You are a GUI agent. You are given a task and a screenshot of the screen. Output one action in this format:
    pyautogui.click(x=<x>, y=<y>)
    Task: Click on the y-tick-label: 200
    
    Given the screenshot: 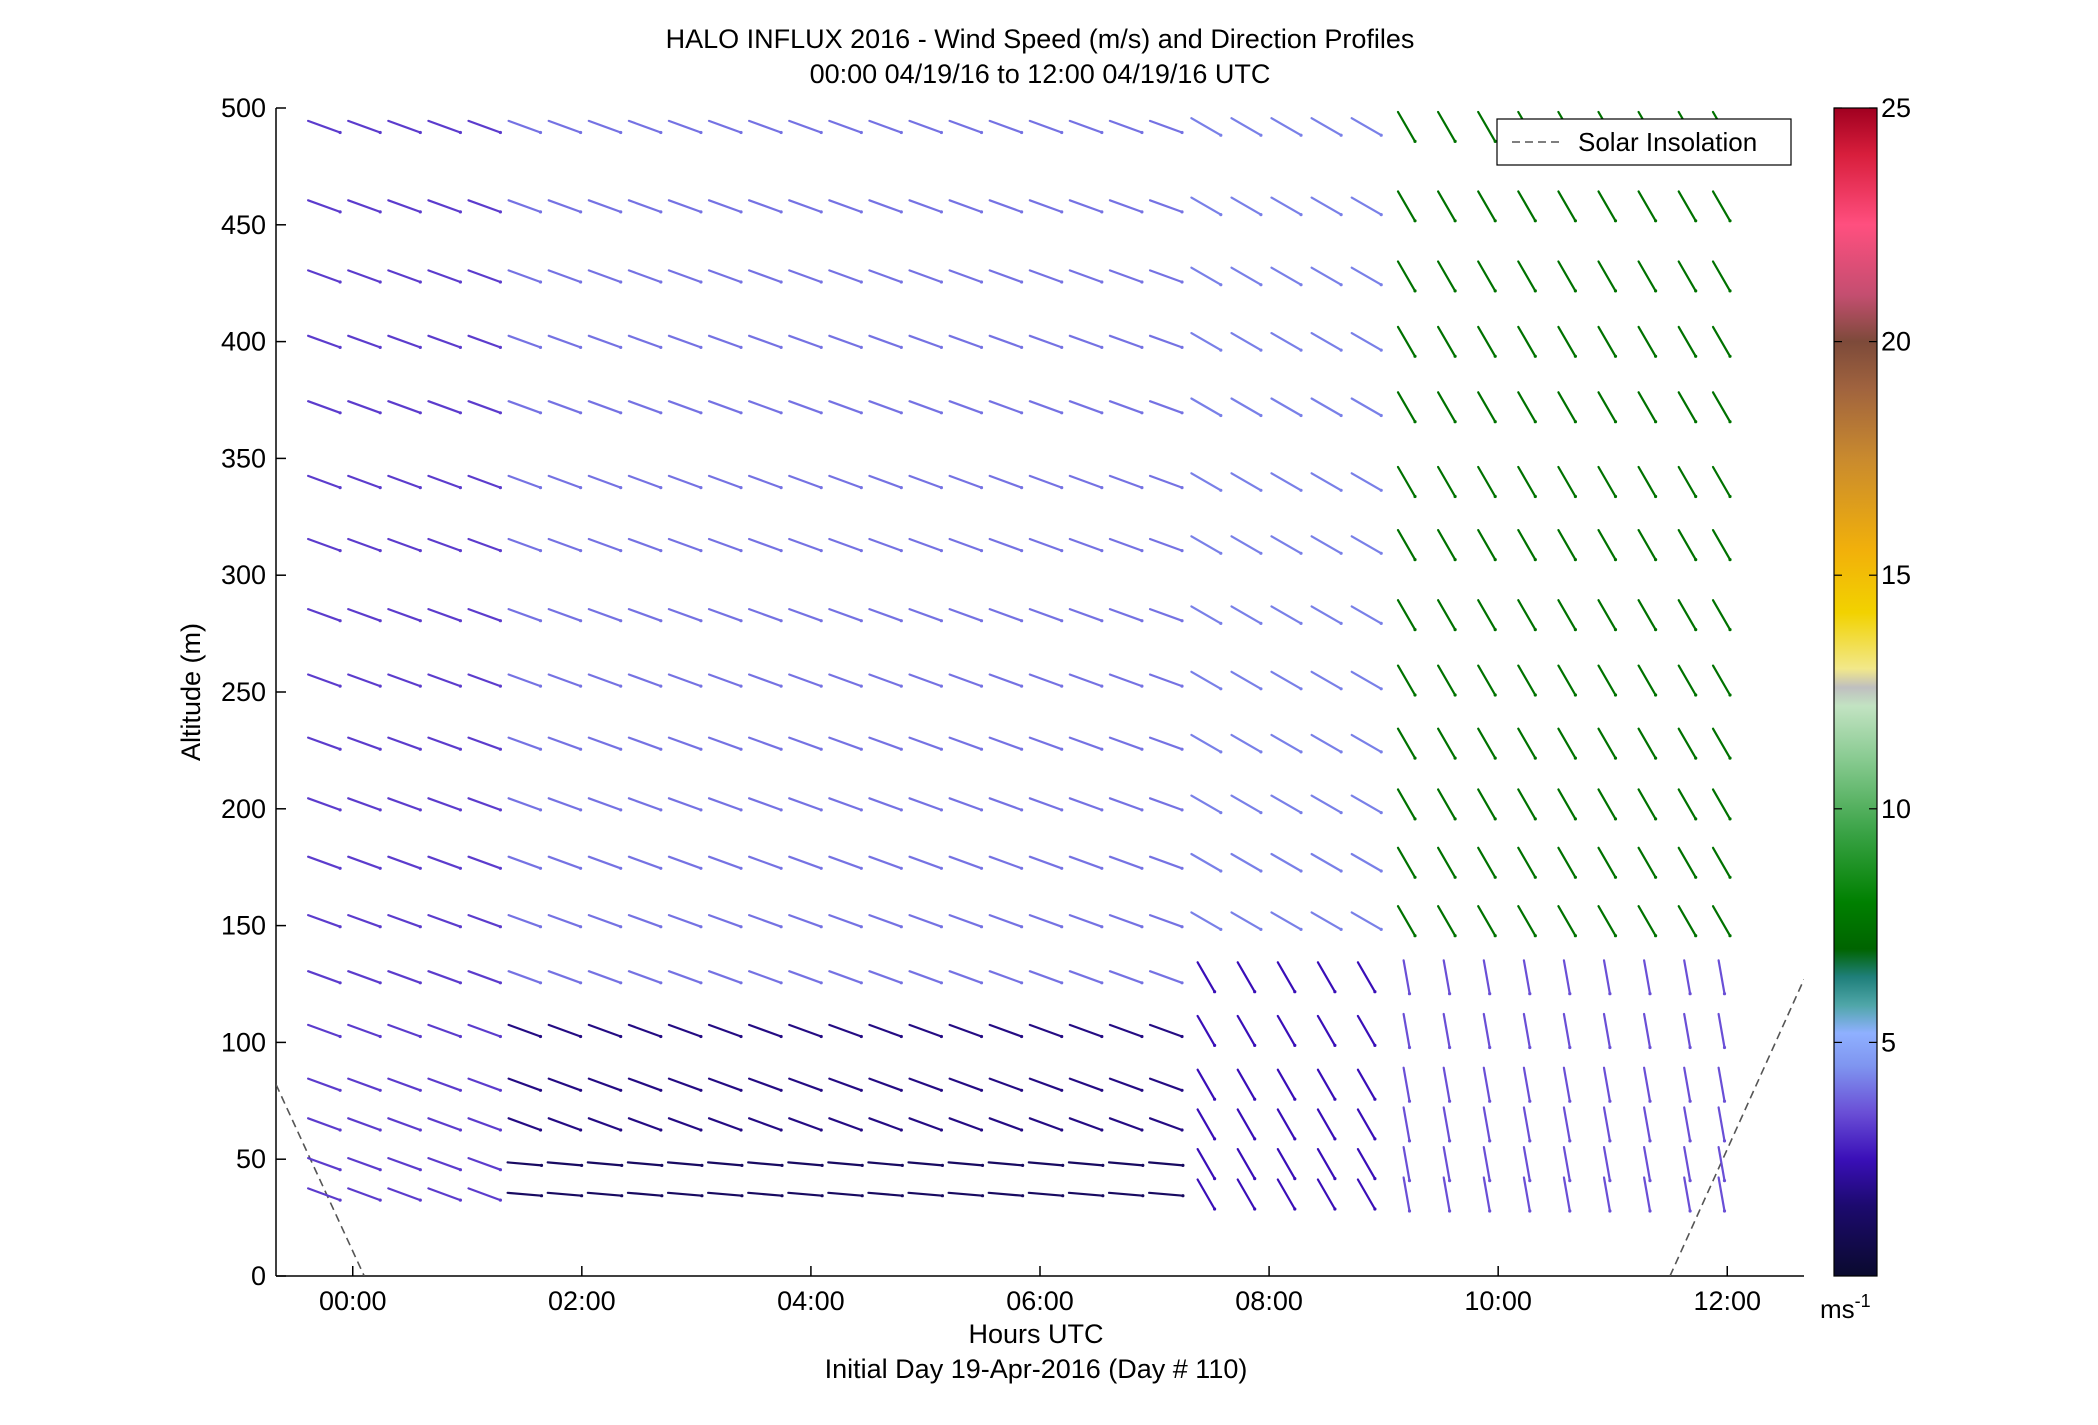 What is the action you would take?
    pyautogui.click(x=243, y=809)
    